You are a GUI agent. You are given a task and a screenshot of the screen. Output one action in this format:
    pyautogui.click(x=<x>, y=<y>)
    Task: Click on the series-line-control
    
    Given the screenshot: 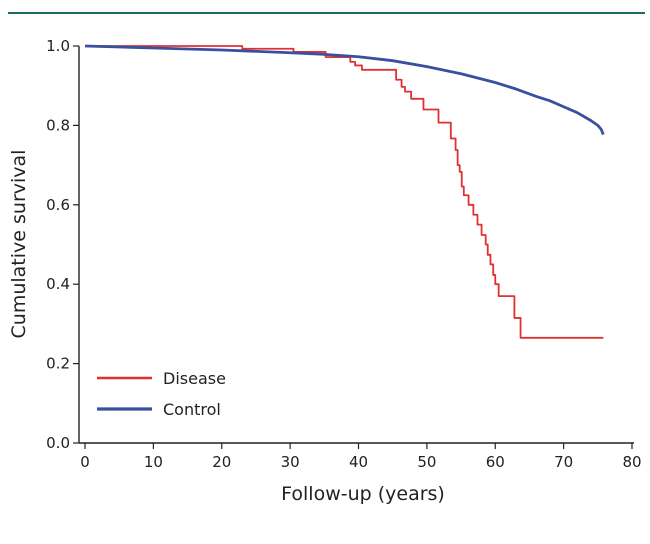 What is the action you would take?
    pyautogui.click(x=344, y=90)
    